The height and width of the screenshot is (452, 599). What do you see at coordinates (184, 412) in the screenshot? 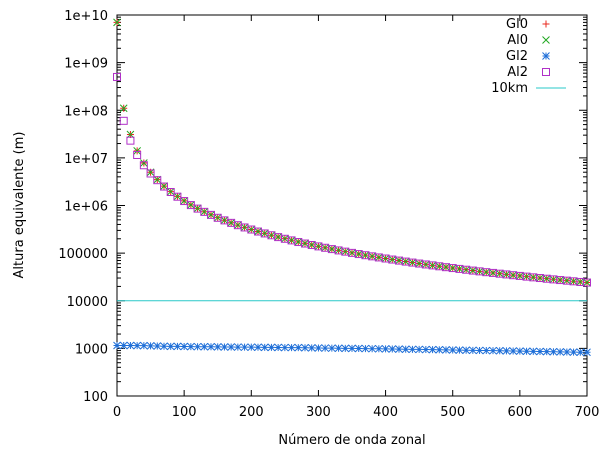
I see `x-tick-label: 100` at bounding box center [184, 412].